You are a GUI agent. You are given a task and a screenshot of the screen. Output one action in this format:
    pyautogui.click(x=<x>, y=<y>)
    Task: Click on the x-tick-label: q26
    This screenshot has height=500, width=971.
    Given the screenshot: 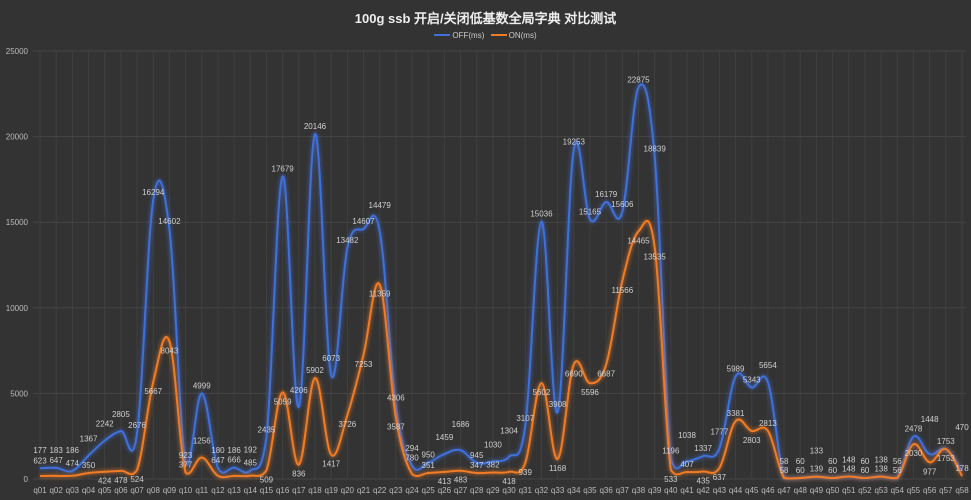 What is the action you would take?
    pyautogui.click(x=445, y=490)
    